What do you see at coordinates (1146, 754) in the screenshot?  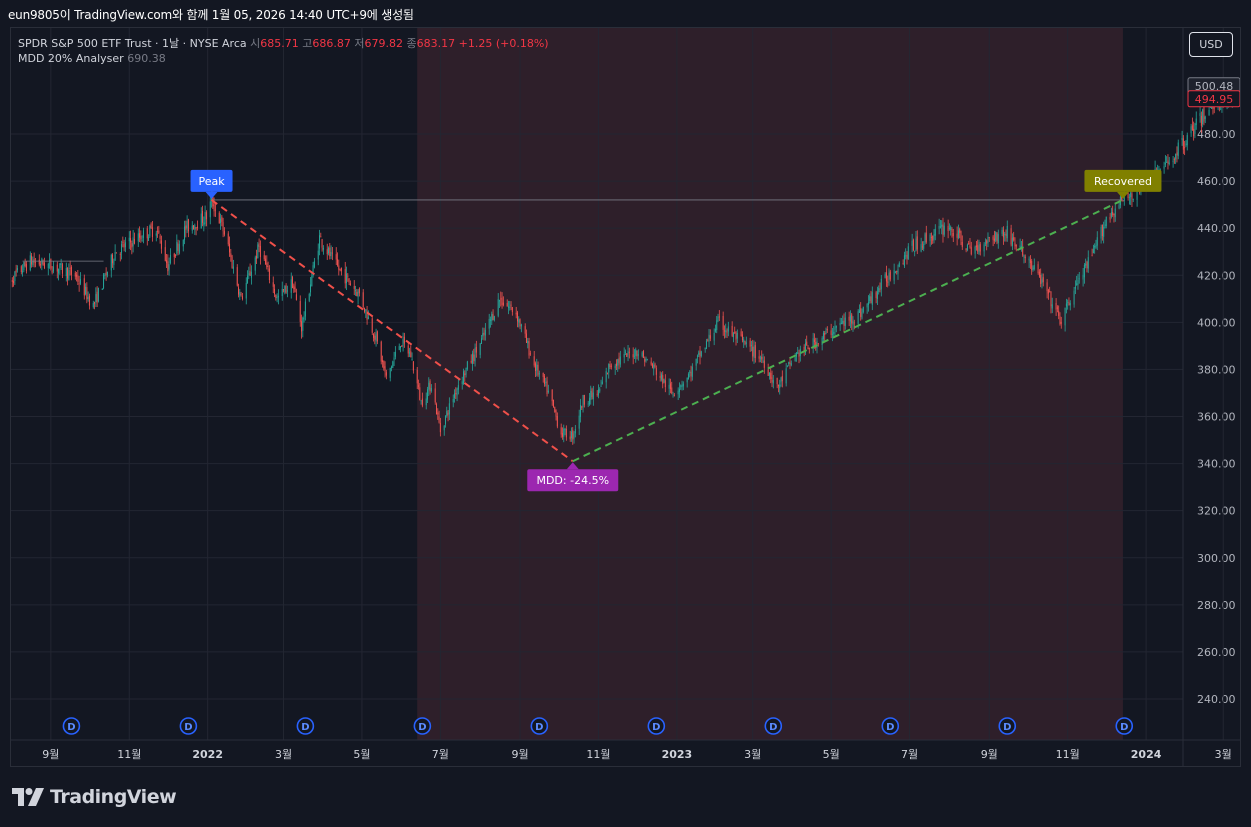 I see `x-tick-label: 2024` at bounding box center [1146, 754].